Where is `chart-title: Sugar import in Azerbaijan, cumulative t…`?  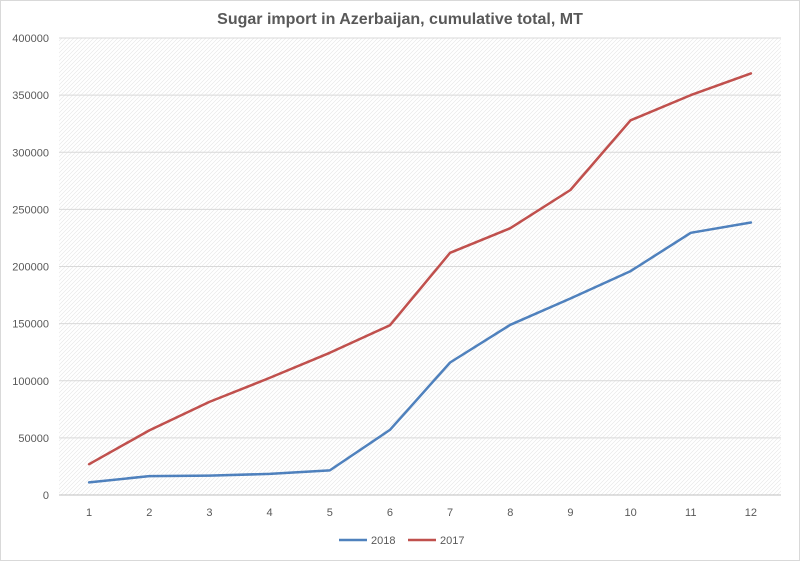 chart-title: Sugar import in Azerbaijan, cumulative t… is located at coordinates (400, 19).